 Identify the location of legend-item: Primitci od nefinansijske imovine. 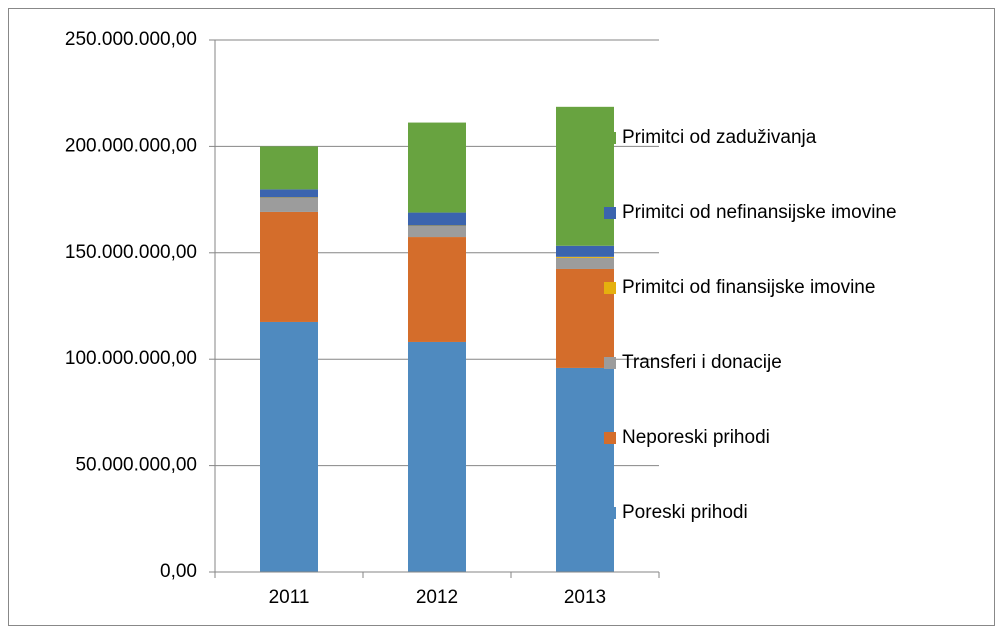
(799, 213).